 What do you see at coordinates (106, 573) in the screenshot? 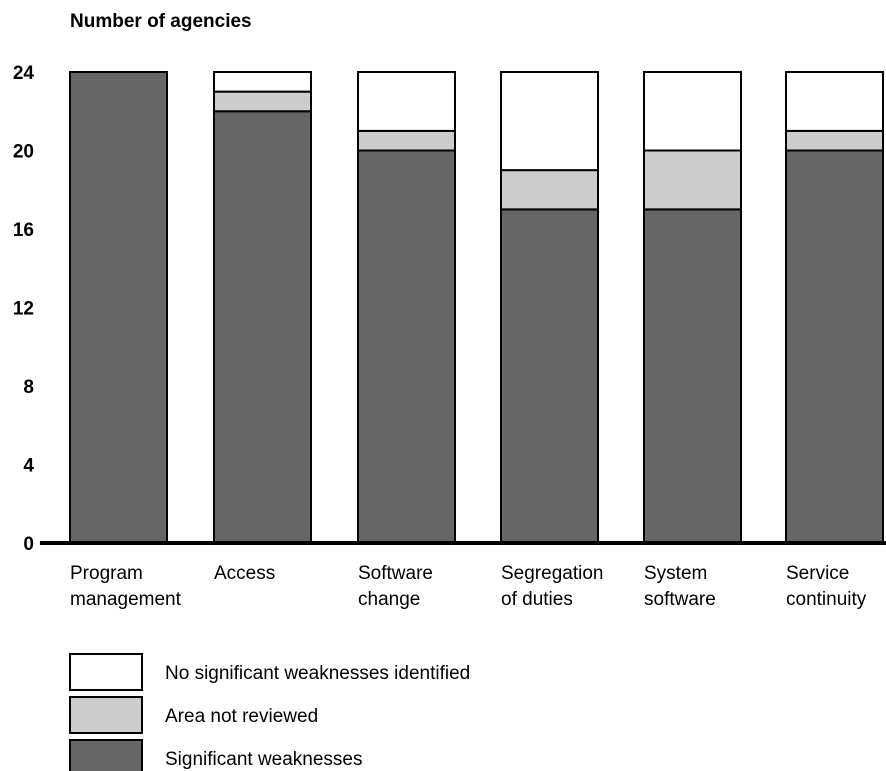
I see `category-label: Program` at bounding box center [106, 573].